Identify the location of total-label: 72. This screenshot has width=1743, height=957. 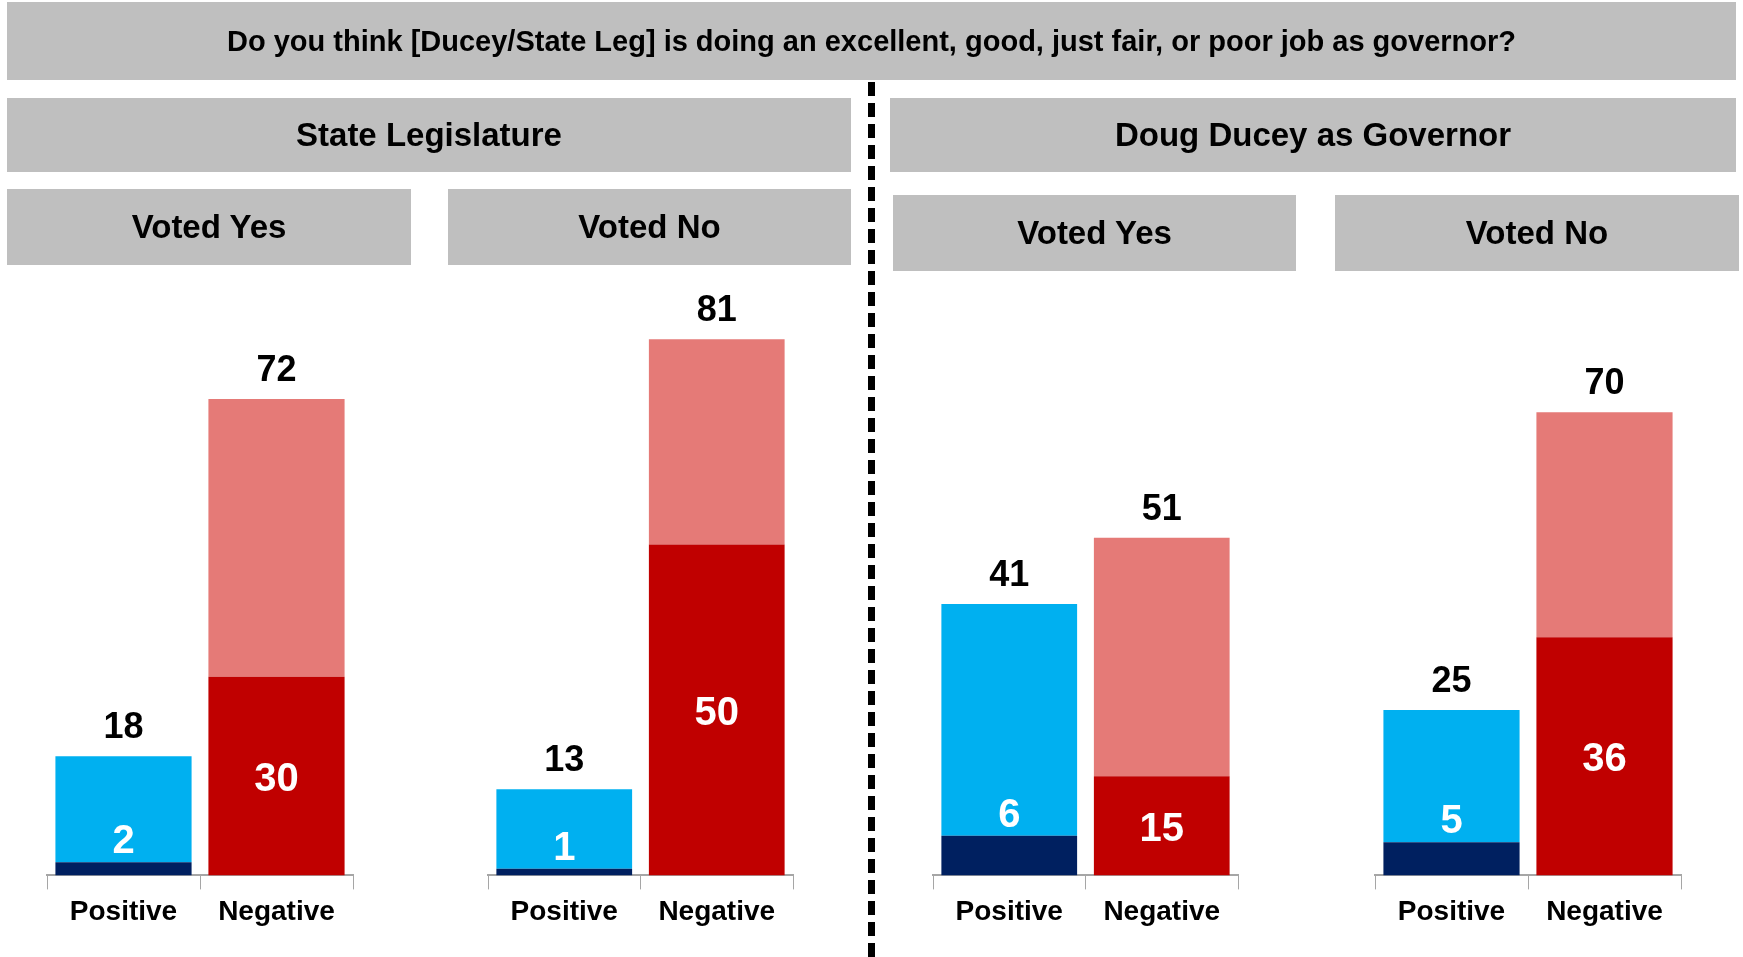
(276, 368).